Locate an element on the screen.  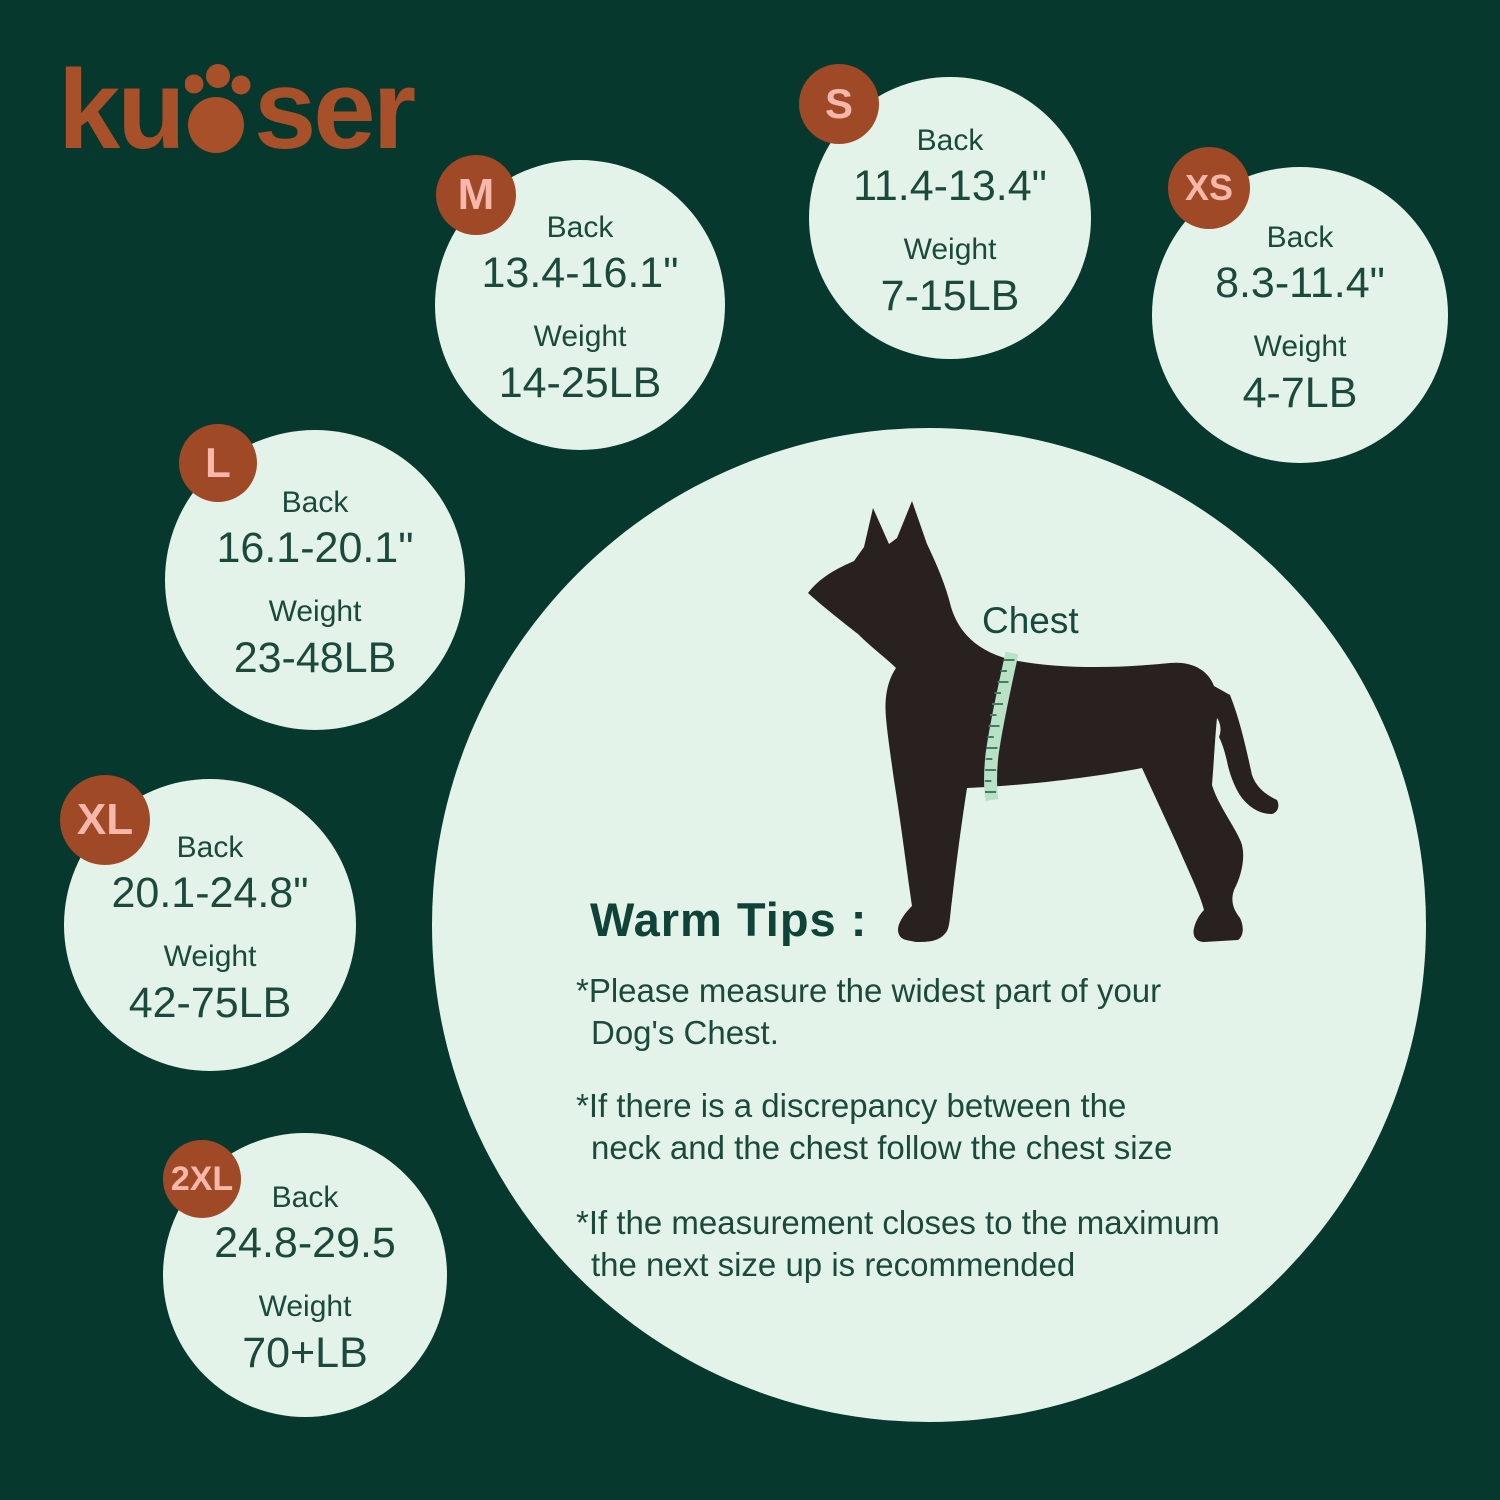
size-circle-xs: XS Back 8.3-11.4" Weight 4-7LB is located at coordinates (1300, 305).